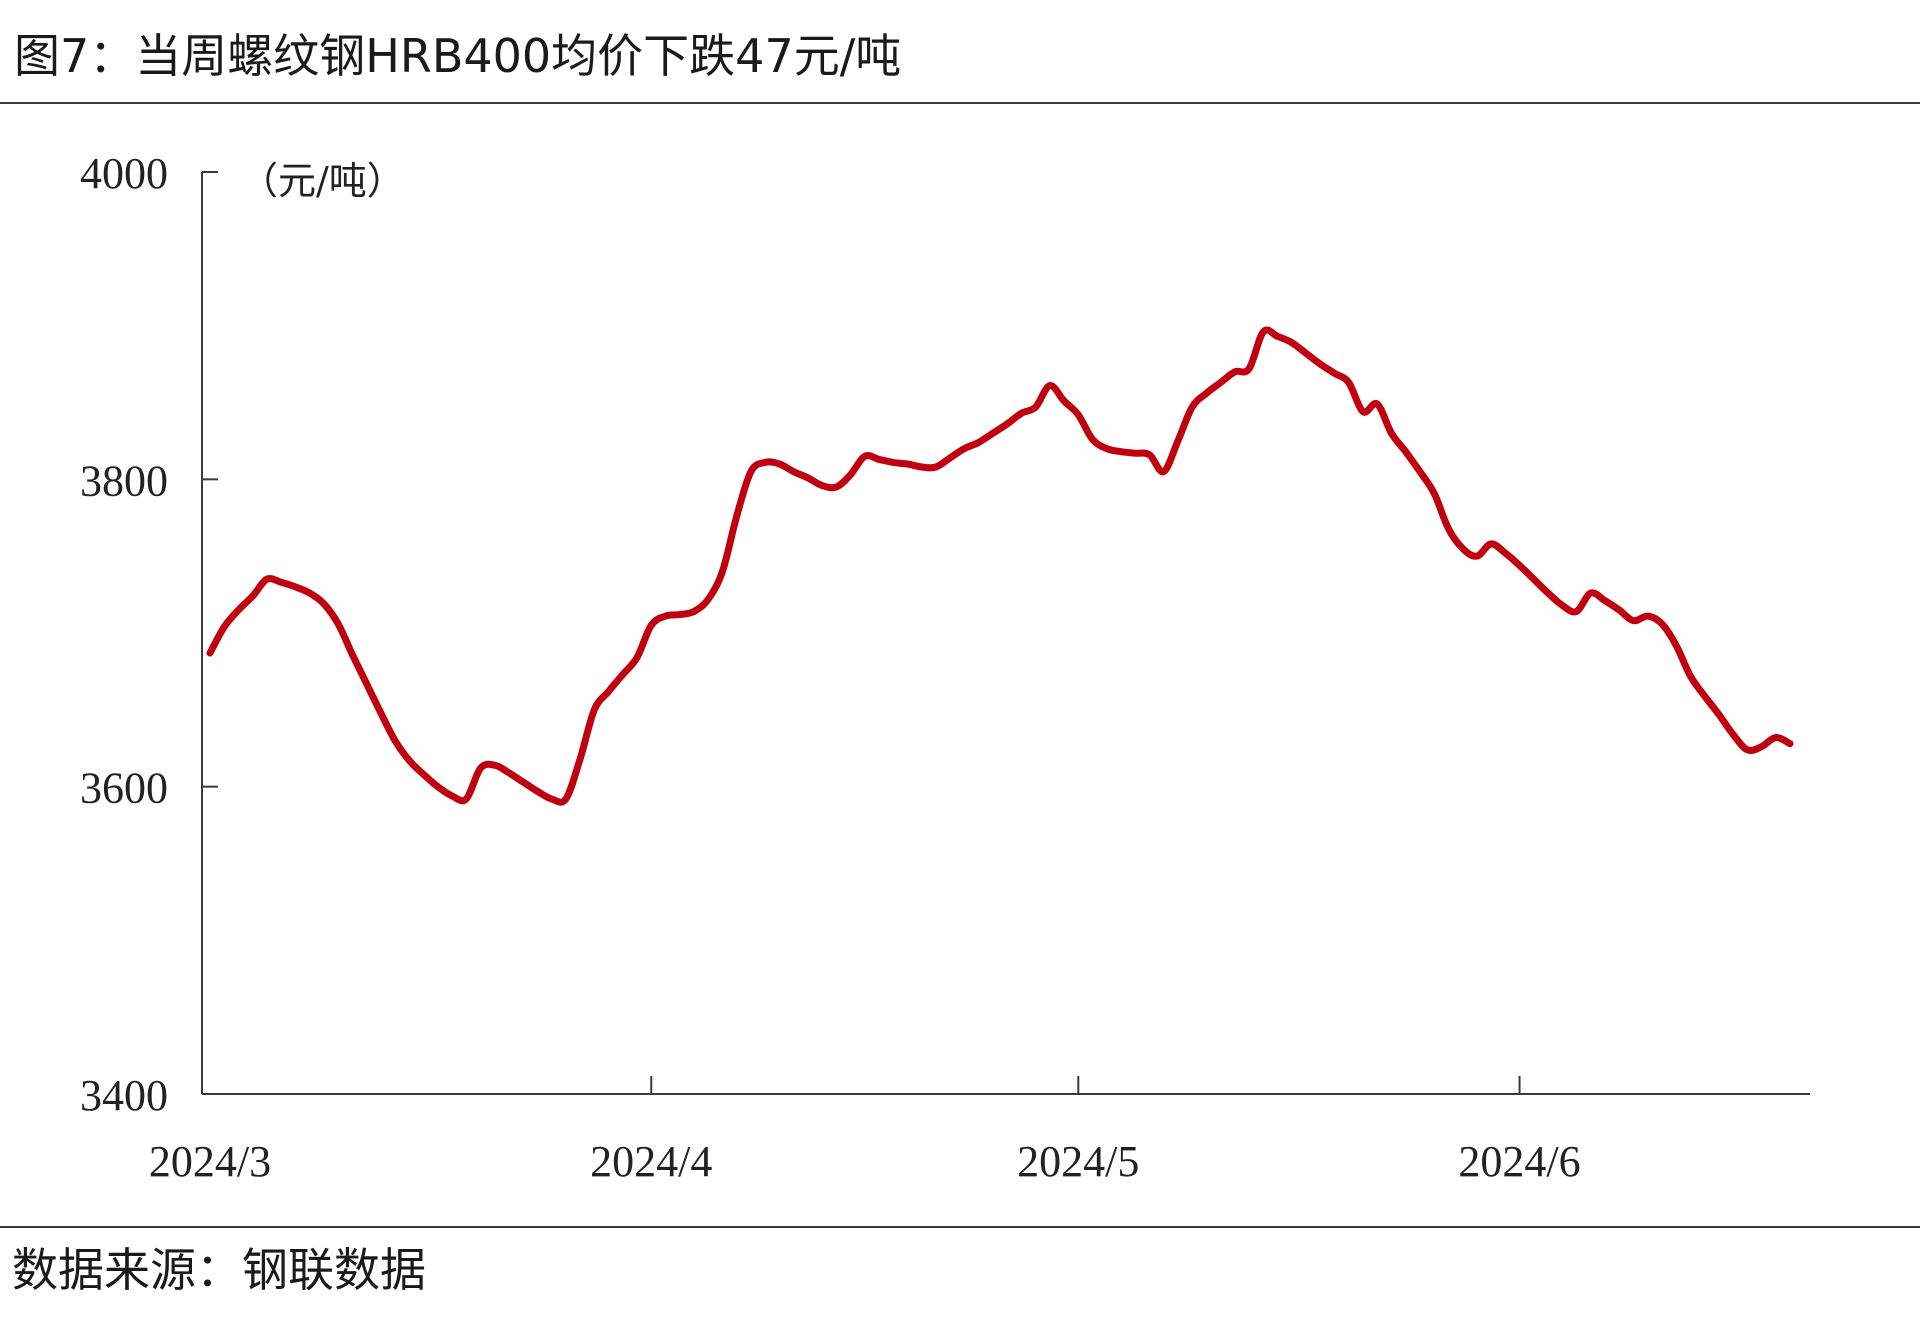  I want to click on y-tick-label: 3400, so click(124, 1095).